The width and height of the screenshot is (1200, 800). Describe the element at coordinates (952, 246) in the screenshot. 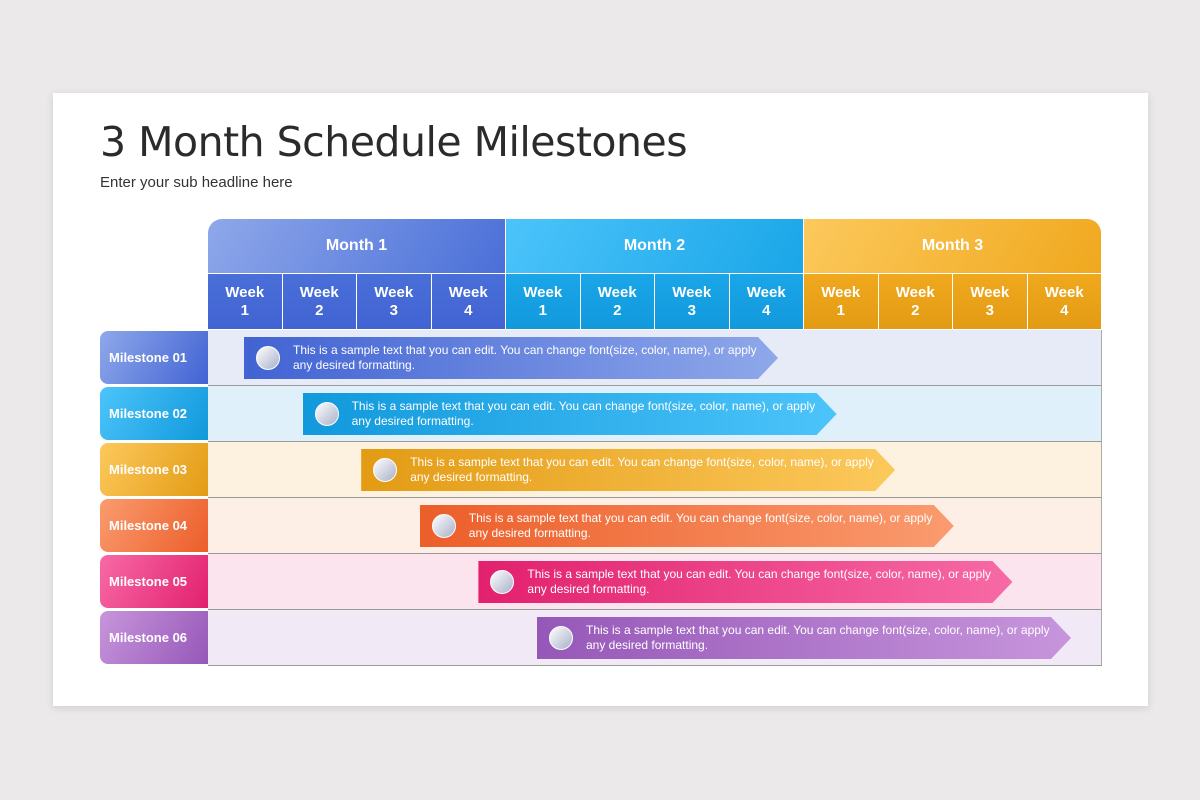

I see `month-header: Month 3` at that location.